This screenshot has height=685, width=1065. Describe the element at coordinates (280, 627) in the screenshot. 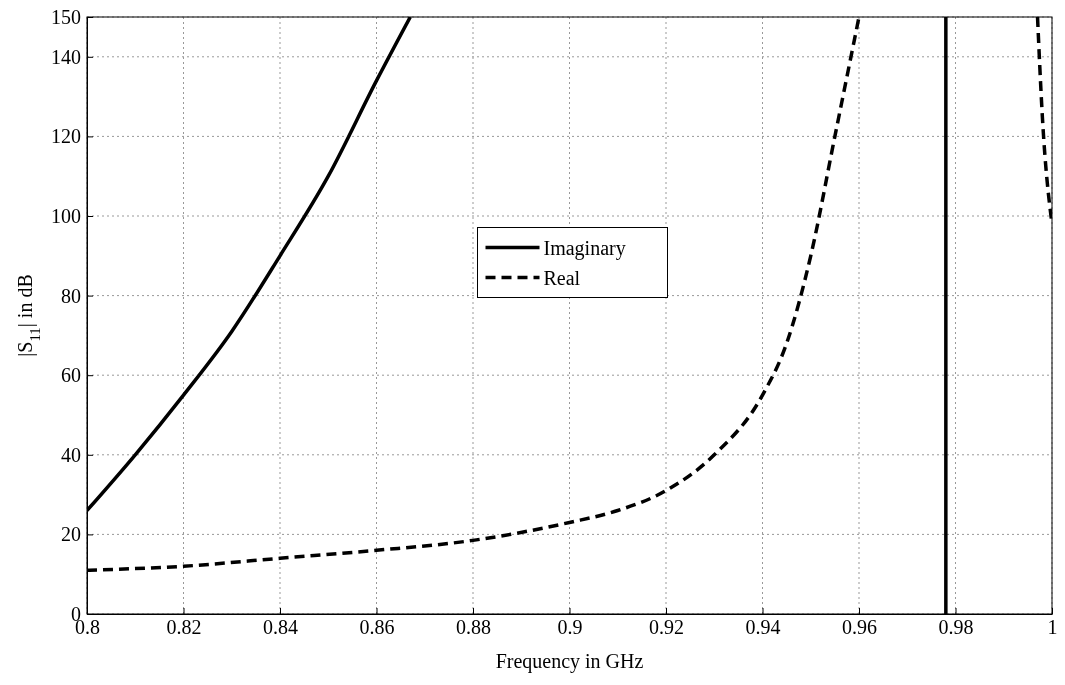

I see `x-tick-label: 0.84` at that location.